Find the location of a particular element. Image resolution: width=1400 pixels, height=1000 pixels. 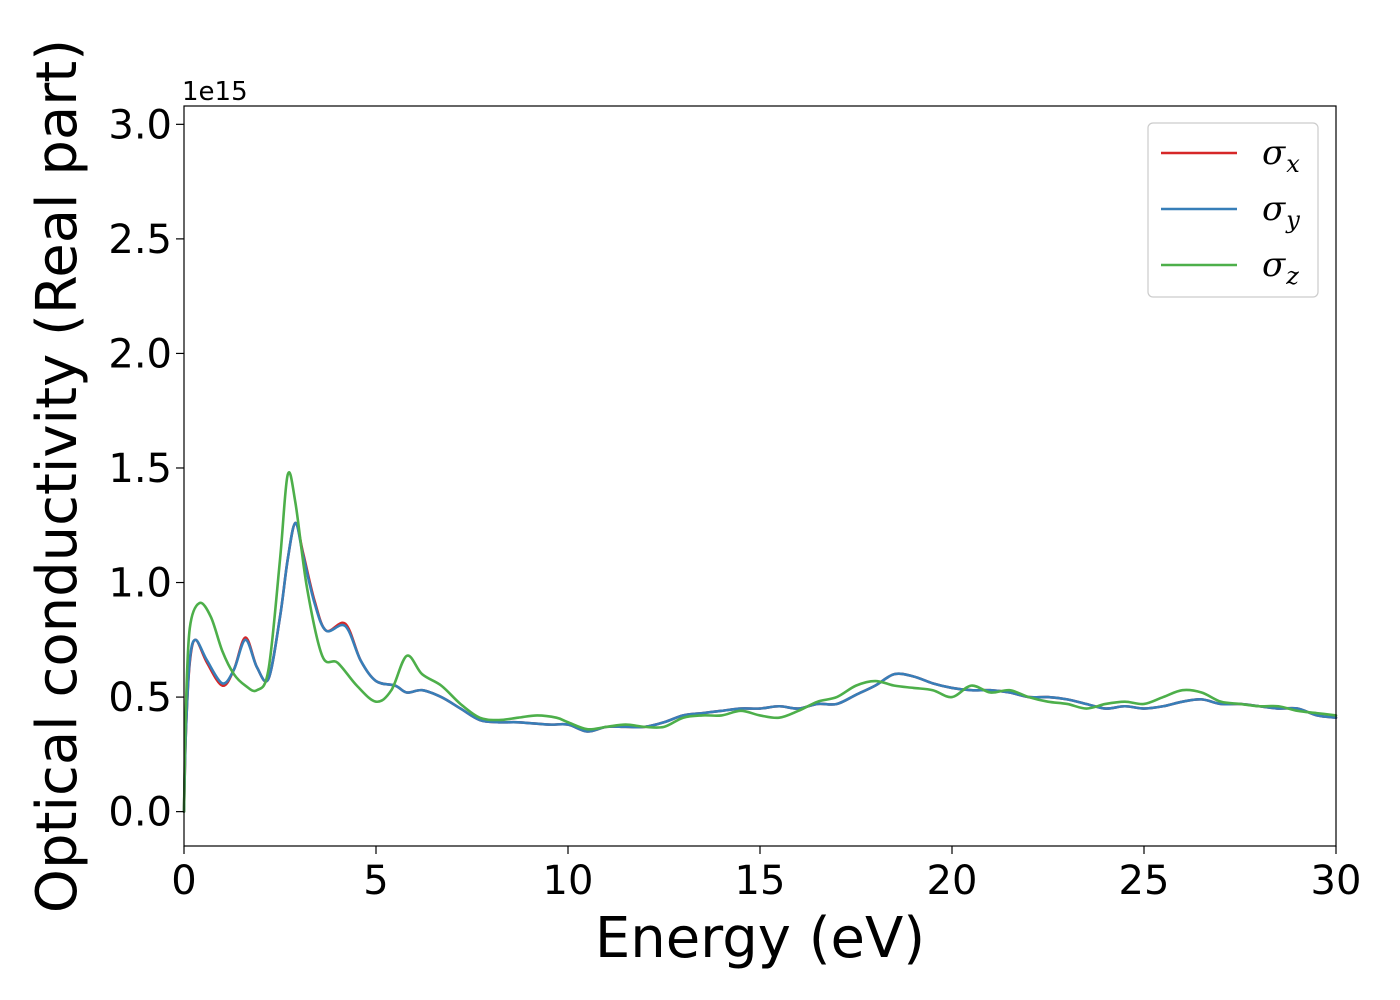

x-tick-label: 0 is located at coordinates (183, 881).